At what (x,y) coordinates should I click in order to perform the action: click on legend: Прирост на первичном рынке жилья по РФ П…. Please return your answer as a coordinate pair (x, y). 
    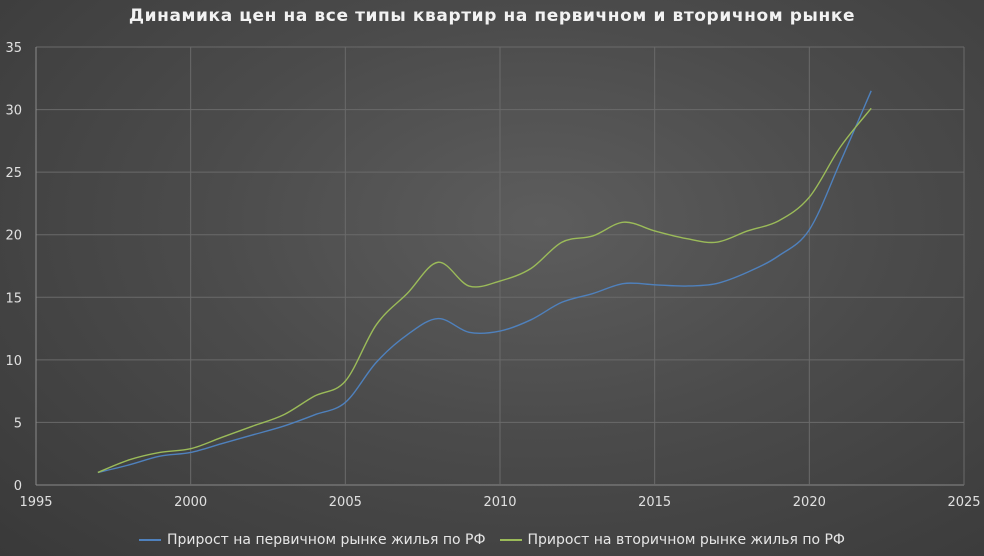
    Looking at the image, I should click on (492, 540).